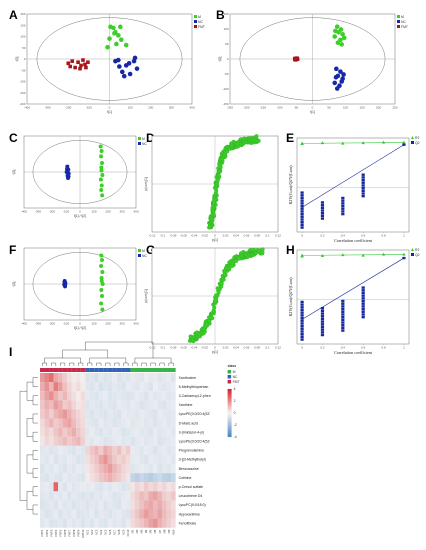 This screenshot has width=426, height=550. I want to click on row-label: 5-Methylthiopentan, so click(194, 387).